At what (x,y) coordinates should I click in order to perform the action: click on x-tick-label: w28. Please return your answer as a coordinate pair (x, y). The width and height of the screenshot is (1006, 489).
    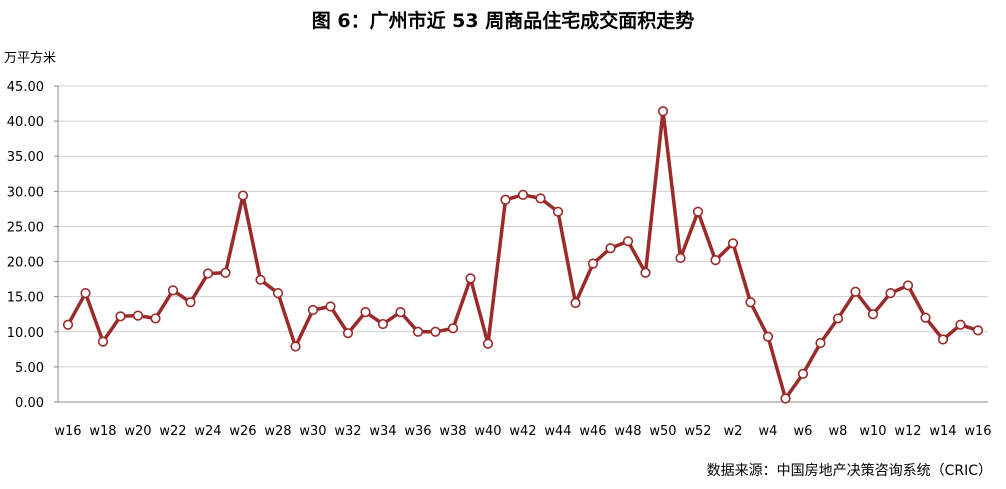
    Looking at the image, I should click on (277, 431).